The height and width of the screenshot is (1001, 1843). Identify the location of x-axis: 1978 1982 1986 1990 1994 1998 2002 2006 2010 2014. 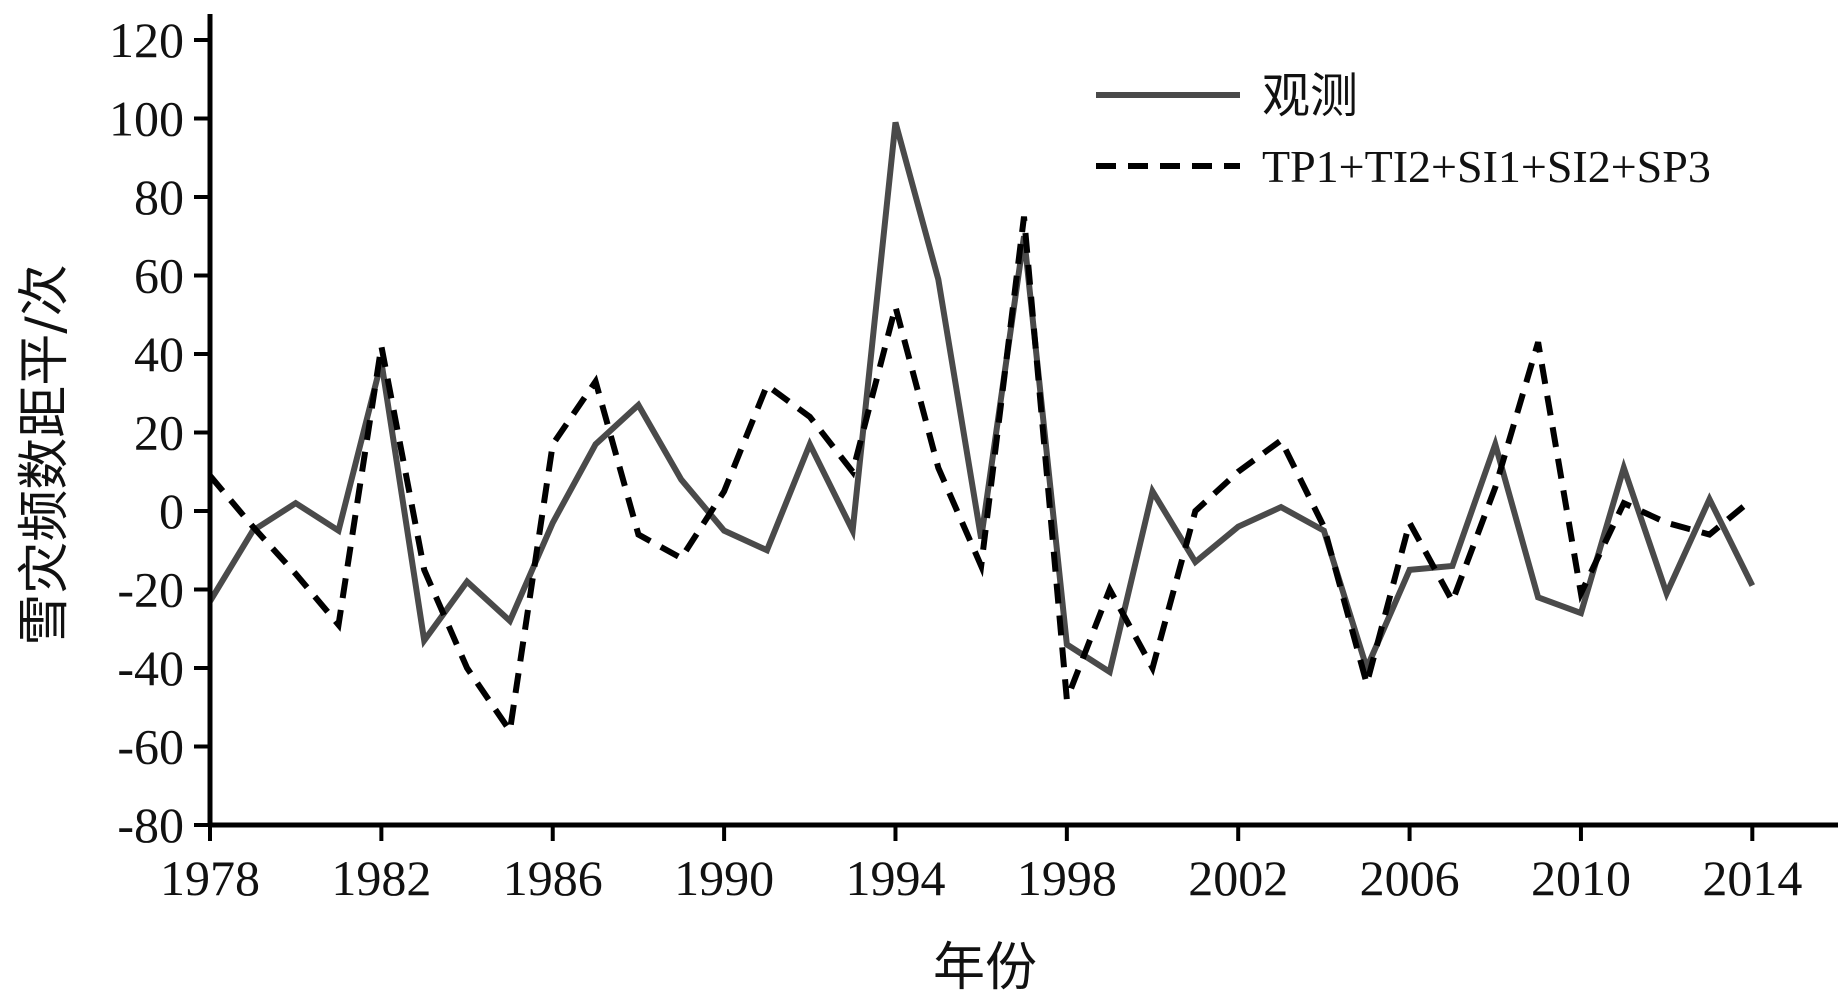
(999, 864).